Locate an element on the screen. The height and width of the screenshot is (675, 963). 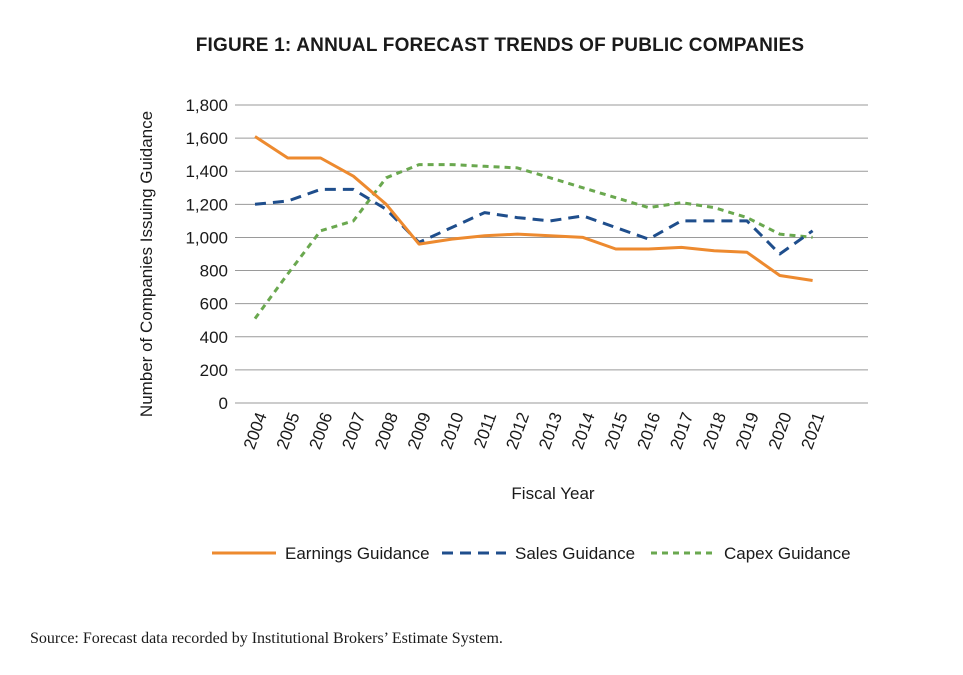
legend-label: Capex Guidance is located at coordinates (787, 553).